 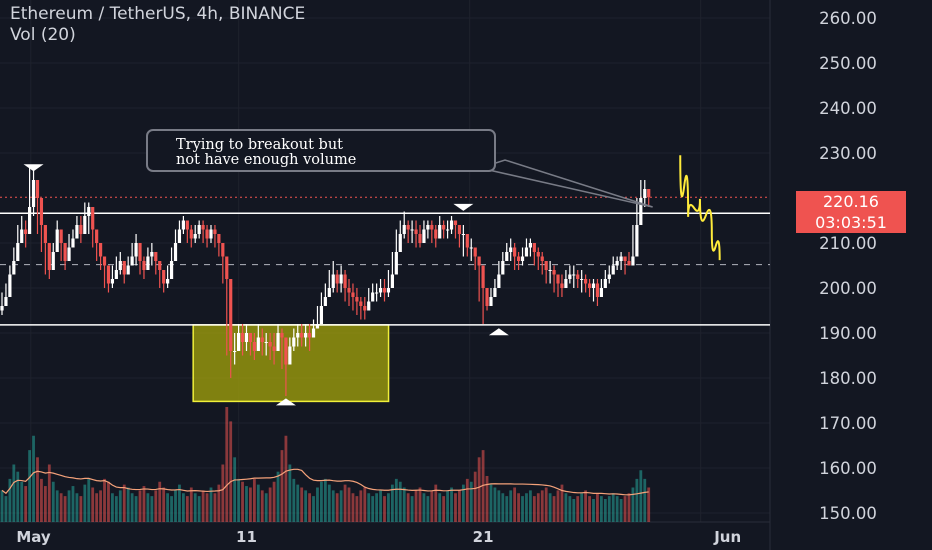 I want to click on price-tick-label: 250.00, so click(x=848, y=63).